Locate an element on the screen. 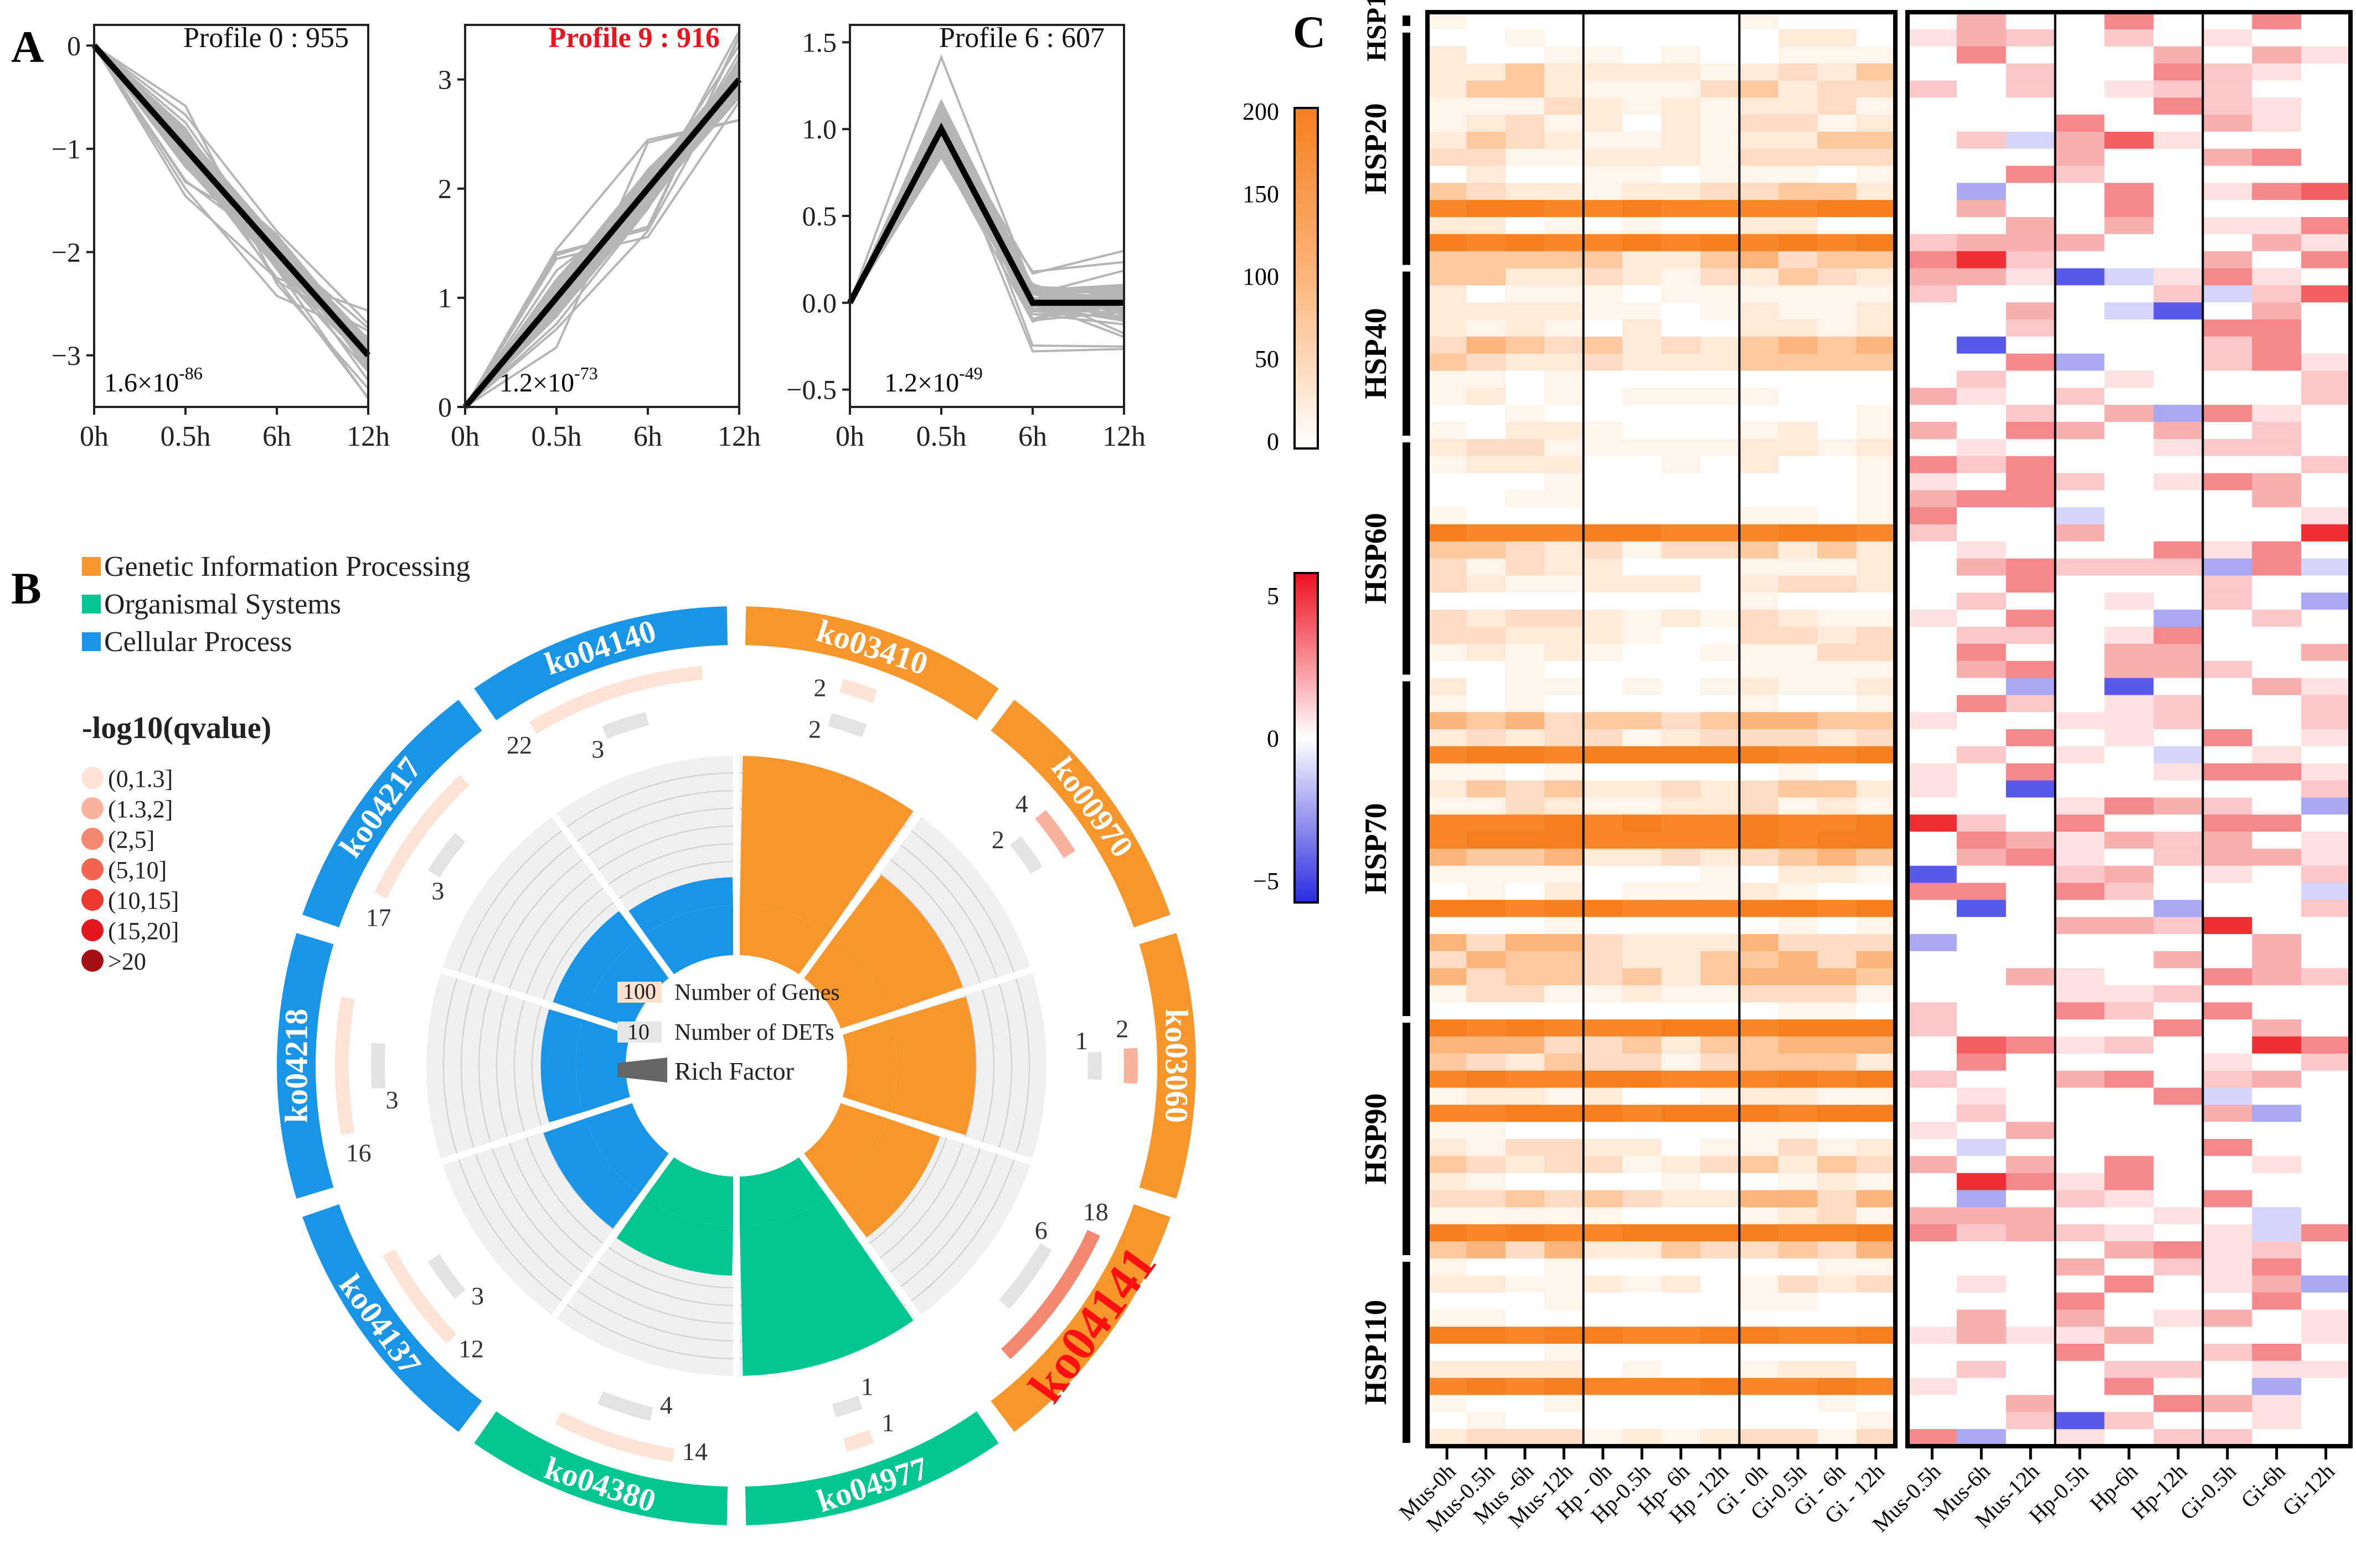  pvalue-exp: -49 is located at coordinates (971, 373).